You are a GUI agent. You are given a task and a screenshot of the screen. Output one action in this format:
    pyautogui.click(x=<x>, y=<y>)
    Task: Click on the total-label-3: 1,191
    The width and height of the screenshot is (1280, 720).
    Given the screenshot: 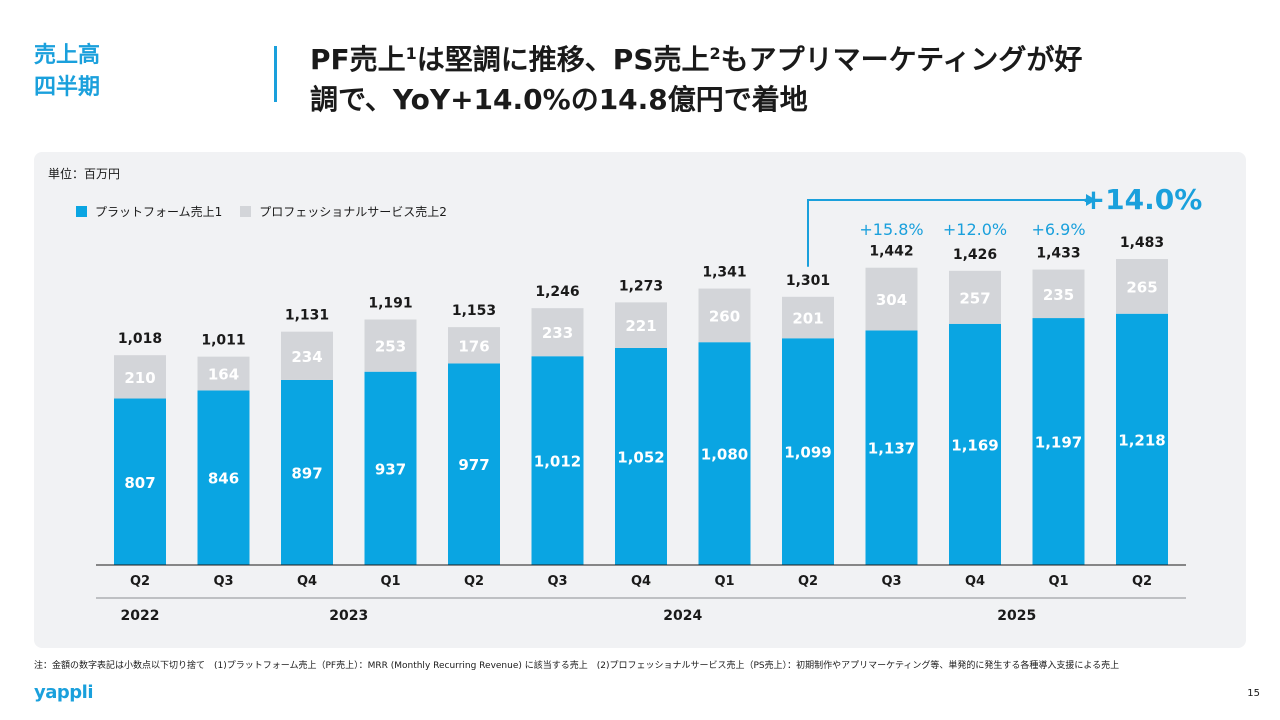 What is the action you would take?
    pyautogui.click(x=390, y=304)
    